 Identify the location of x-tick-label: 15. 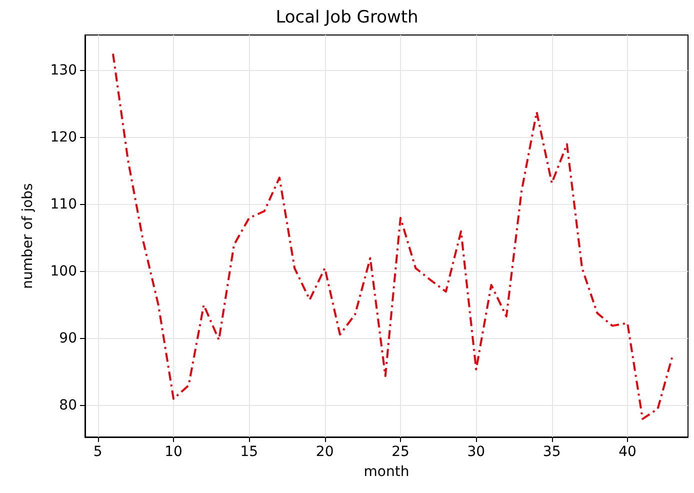
(249, 452).